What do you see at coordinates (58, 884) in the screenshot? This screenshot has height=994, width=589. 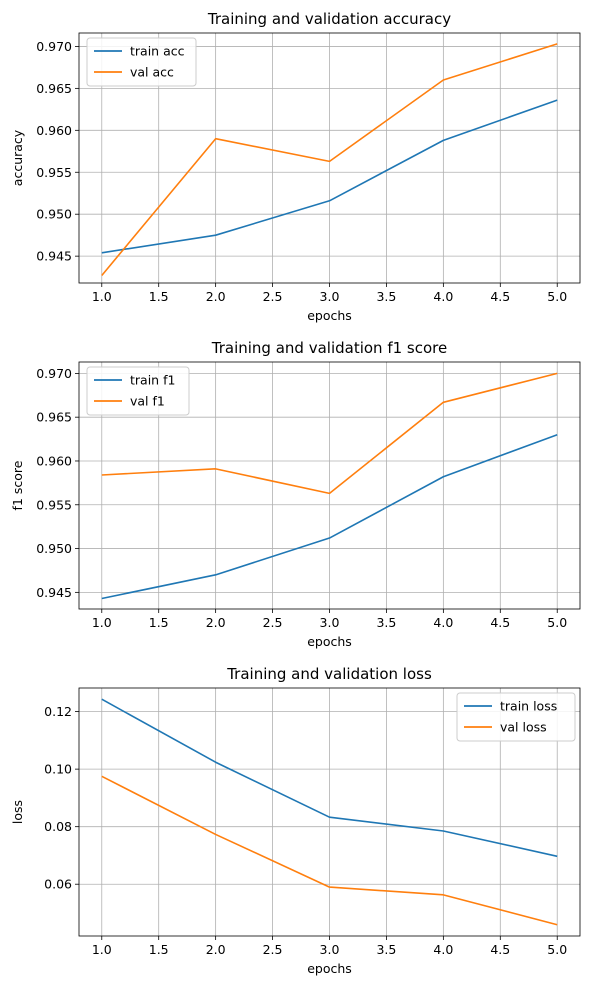 I see `y-tick-label: 0.06` at bounding box center [58, 884].